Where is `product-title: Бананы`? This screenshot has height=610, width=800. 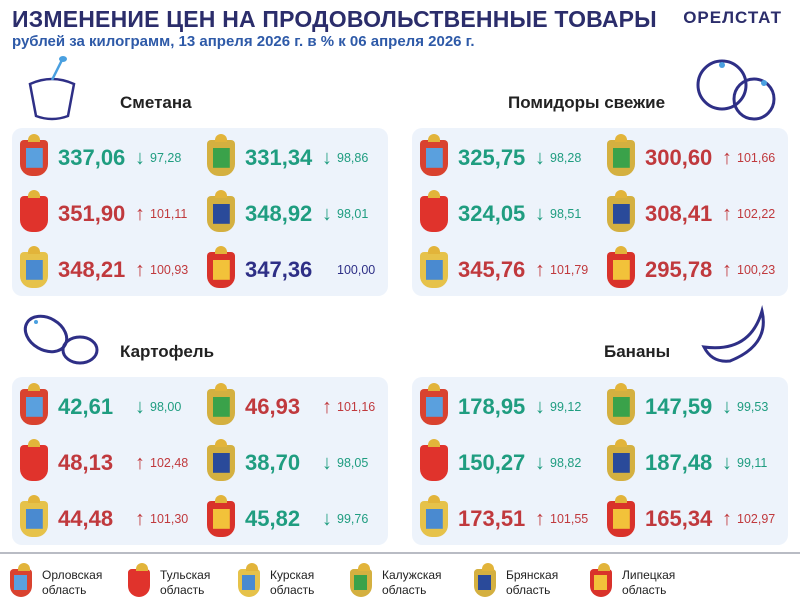 product-title: Бананы is located at coordinates (637, 351).